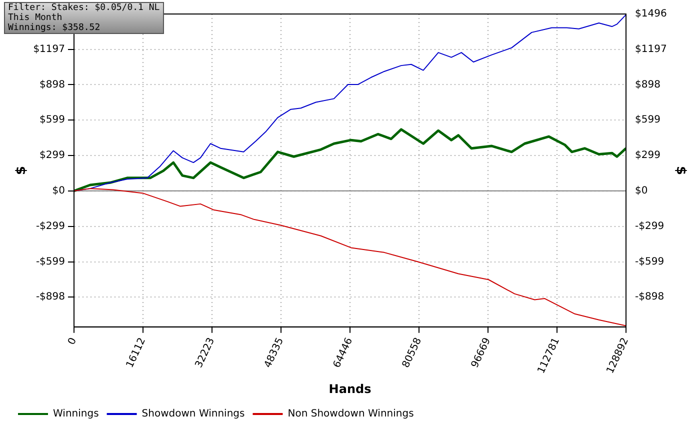 The image size is (700, 433). What do you see at coordinates (36, 18) in the screenshot?
I see `text: This Month` at bounding box center [36, 18].